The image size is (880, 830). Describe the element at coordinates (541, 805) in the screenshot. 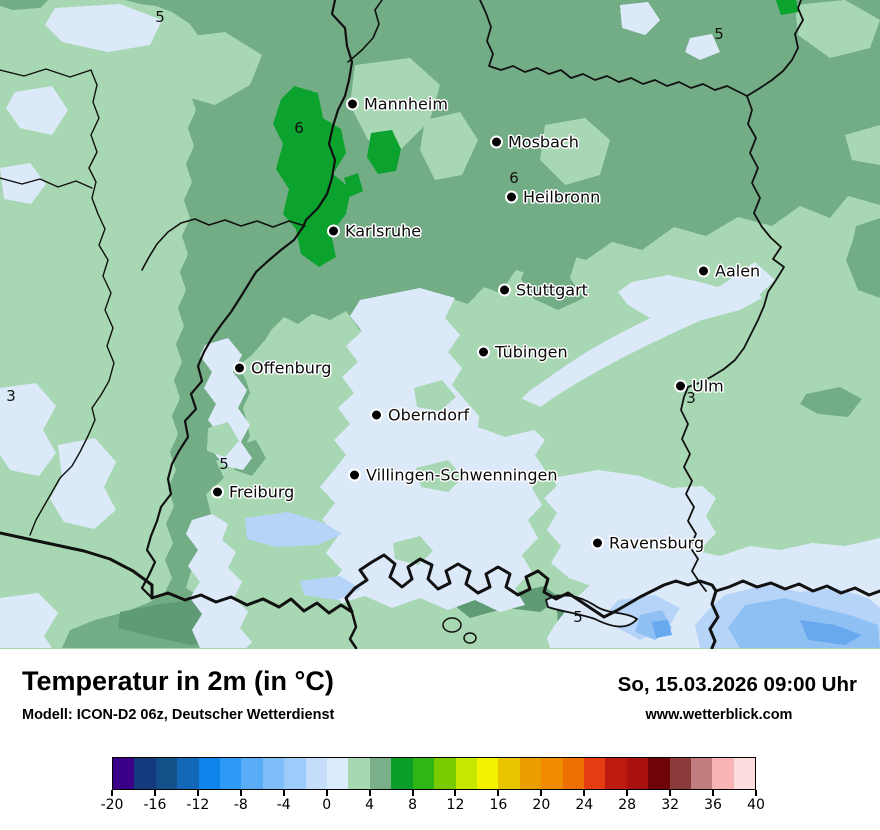

I see `colorbar-tick-label: 20` at that location.